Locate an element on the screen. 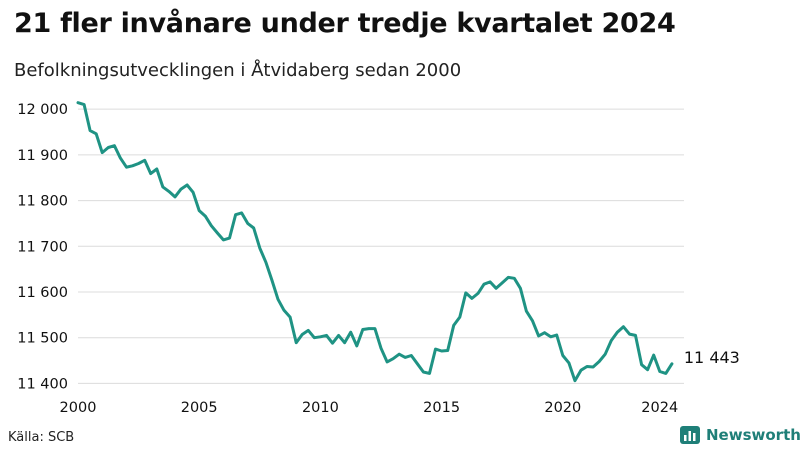 The width and height of the screenshot is (800, 450). x-tick-label: 2010 is located at coordinates (320, 408).